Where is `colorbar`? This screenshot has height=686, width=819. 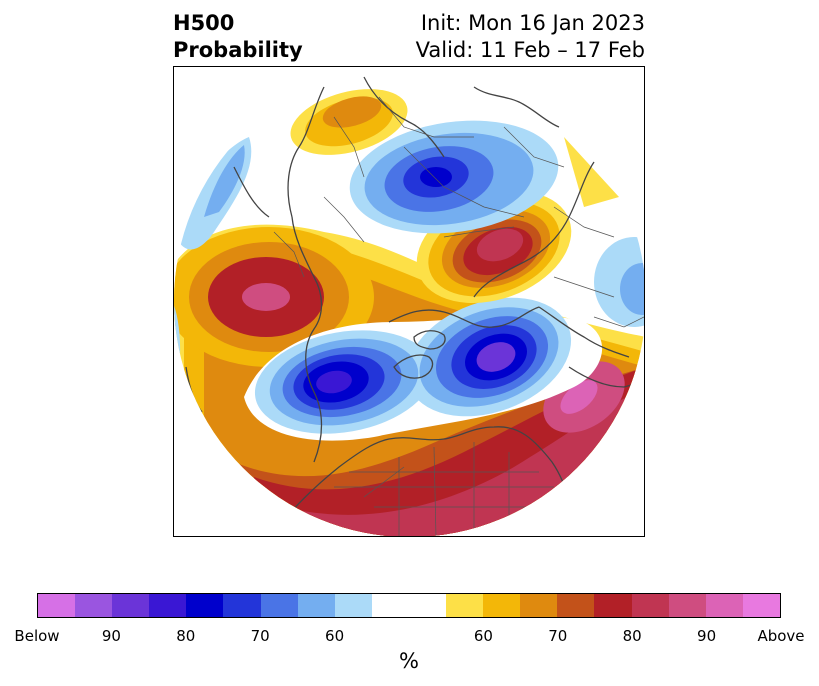 colorbar is located at coordinates (409, 605).